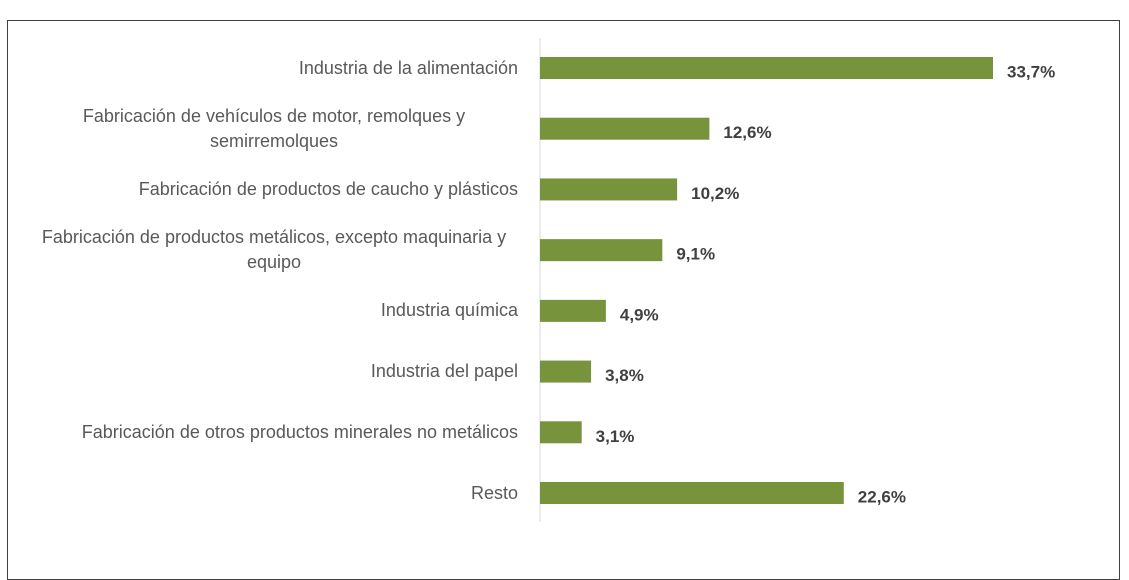 Image resolution: width=1129 pixels, height=580 pixels. What do you see at coordinates (615, 436) in the screenshot?
I see `value-label: 3,1%` at bounding box center [615, 436].